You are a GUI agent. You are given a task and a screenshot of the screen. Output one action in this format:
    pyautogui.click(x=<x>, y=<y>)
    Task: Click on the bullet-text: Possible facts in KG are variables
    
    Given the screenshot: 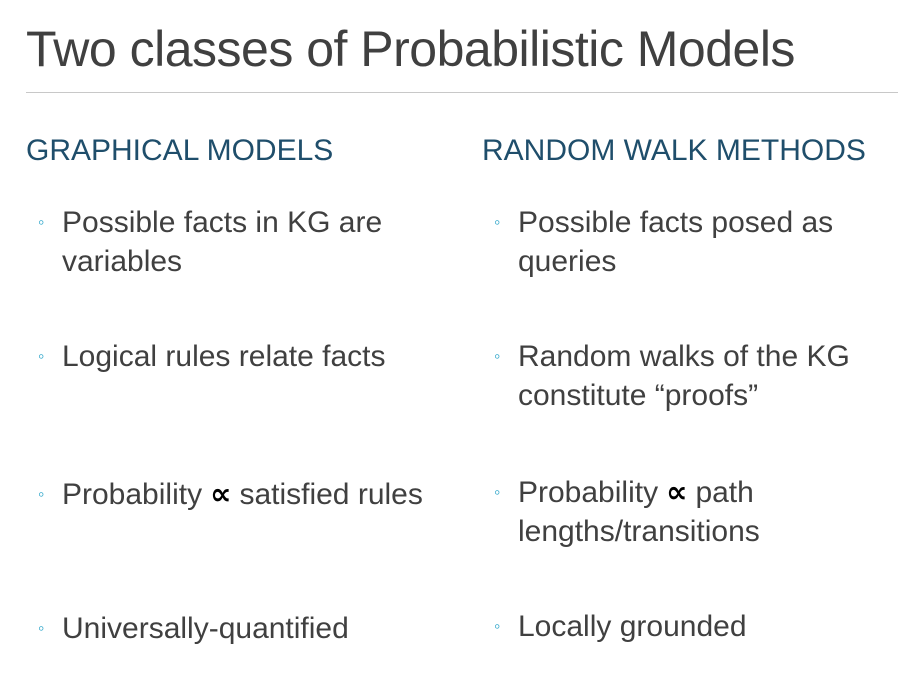 What is the action you would take?
    pyautogui.click(x=222, y=242)
    